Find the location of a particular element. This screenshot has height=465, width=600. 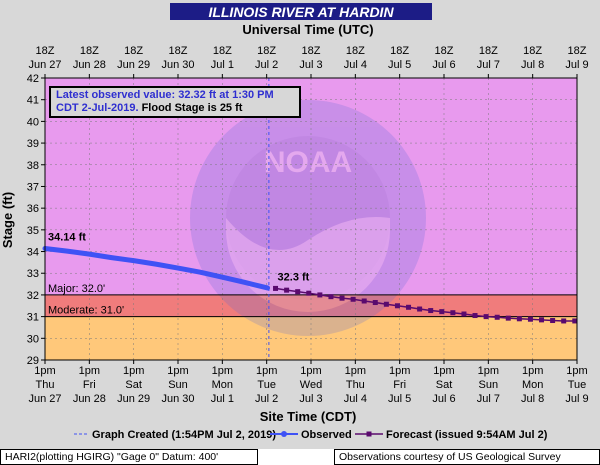

bottom-tick-label-date: Jul 5 is located at coordinates (399, 399).